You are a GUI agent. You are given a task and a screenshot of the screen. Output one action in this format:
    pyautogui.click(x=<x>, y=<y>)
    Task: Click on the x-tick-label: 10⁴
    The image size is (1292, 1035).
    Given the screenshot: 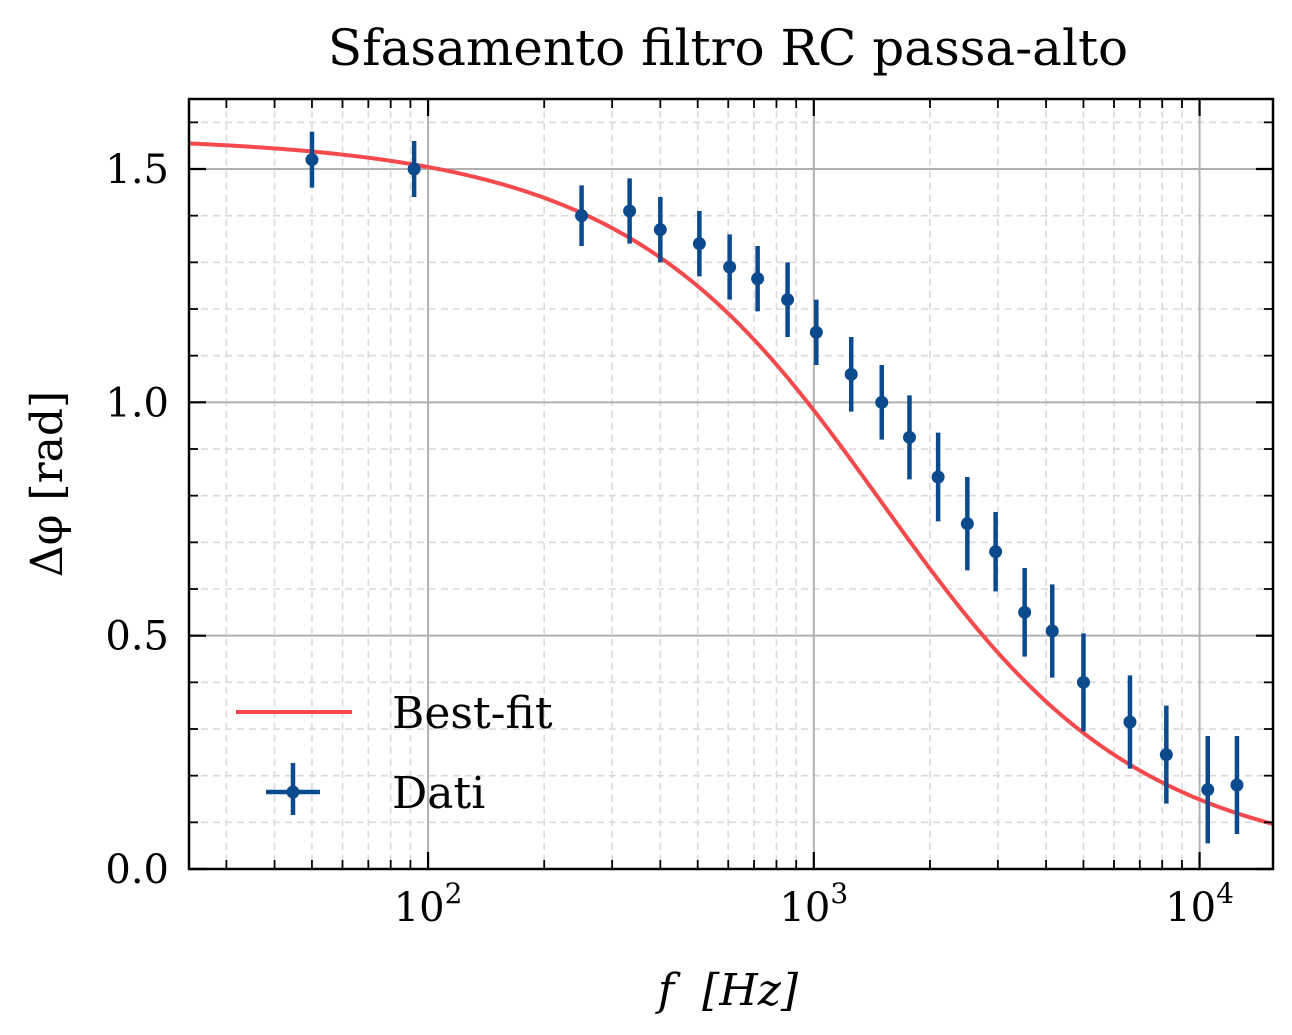 What is the action you would take?
    pyautogui.click(x=1199, y=904)
    